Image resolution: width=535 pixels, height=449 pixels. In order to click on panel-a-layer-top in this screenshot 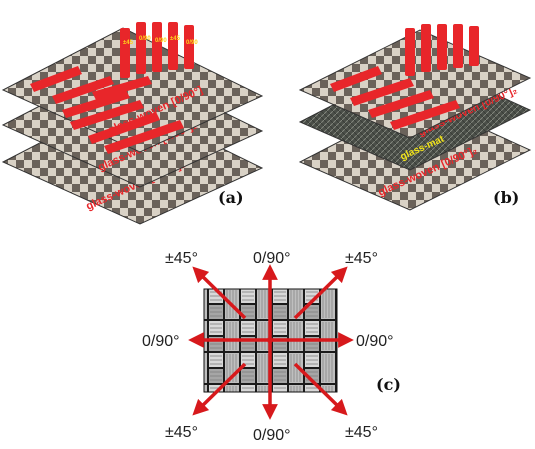, I will do `click(132, 90)`.